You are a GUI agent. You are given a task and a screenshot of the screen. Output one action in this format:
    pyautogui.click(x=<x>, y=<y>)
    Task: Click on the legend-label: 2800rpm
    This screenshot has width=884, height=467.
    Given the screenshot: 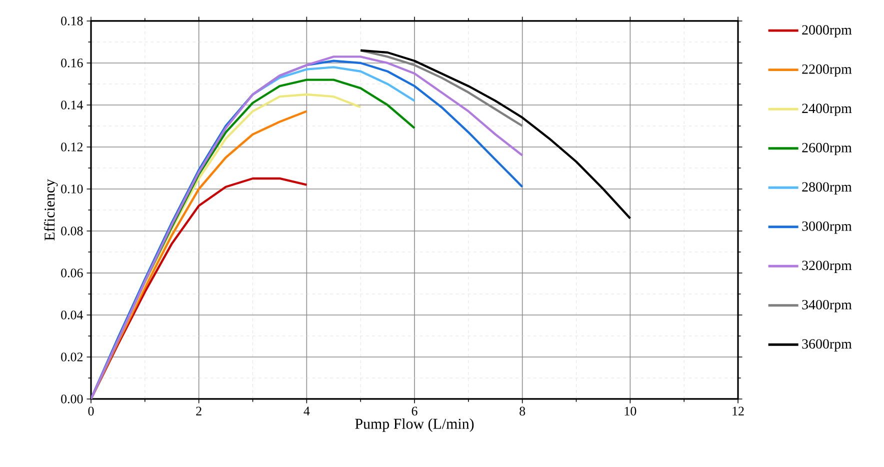 What is the action you would take?
    pyautogui.click(x=827, y=188)
    